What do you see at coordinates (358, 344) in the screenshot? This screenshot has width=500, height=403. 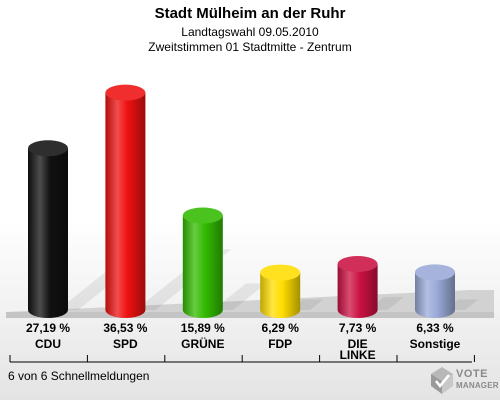 I see `category-label: DIE` at bounding box center [358, 344].